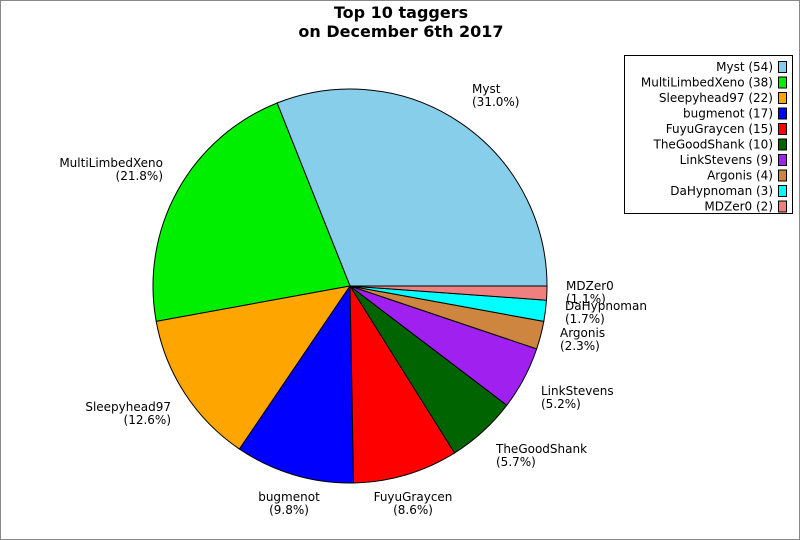 The width and height of the screenshot is (800, 540). I want to click on legend-swatch-myst, so click(782, 67).